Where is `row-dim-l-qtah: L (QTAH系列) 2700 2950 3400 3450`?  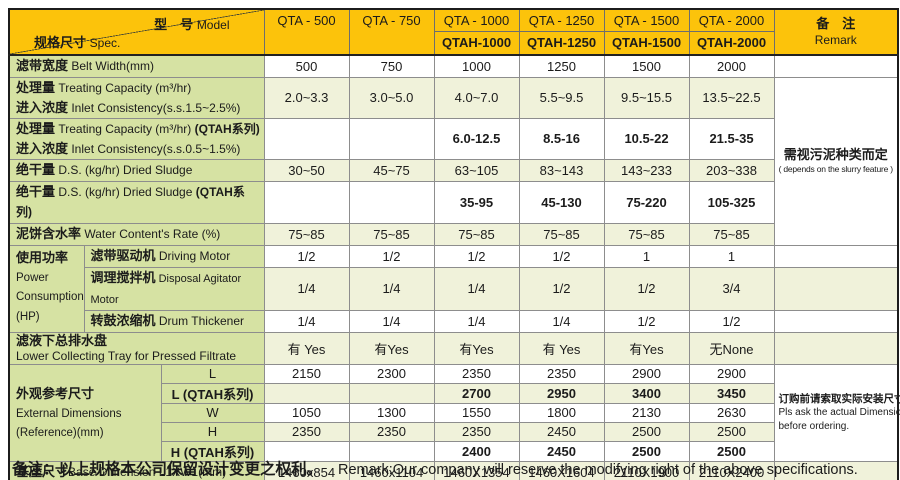
row-dim-l-qtah: L (QTAH系列) 2700 2950 3400 3450 is located at coordinates (453, 393).